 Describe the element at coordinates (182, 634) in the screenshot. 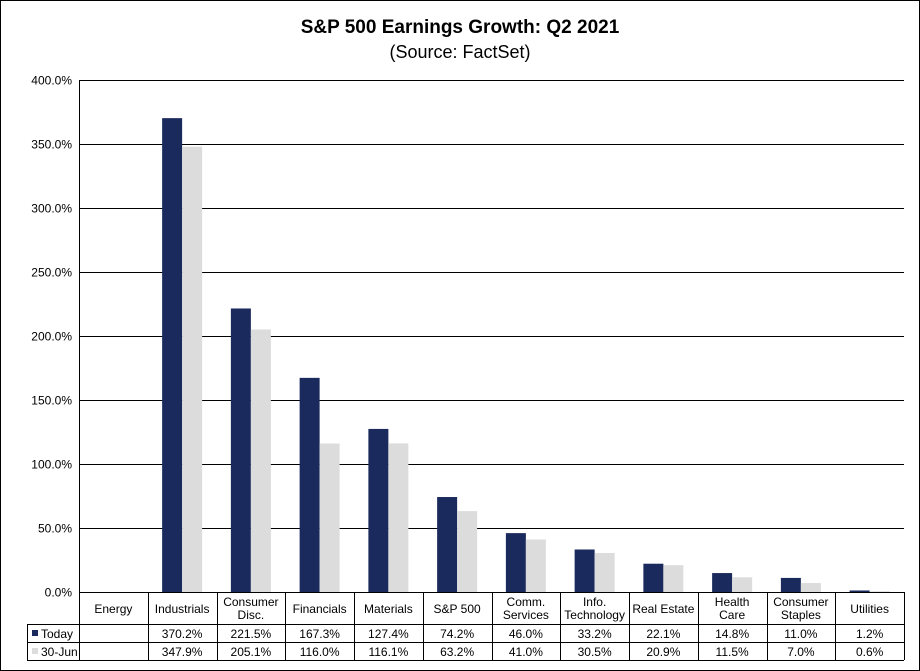

I see `data-label: 370.2%` at that location.